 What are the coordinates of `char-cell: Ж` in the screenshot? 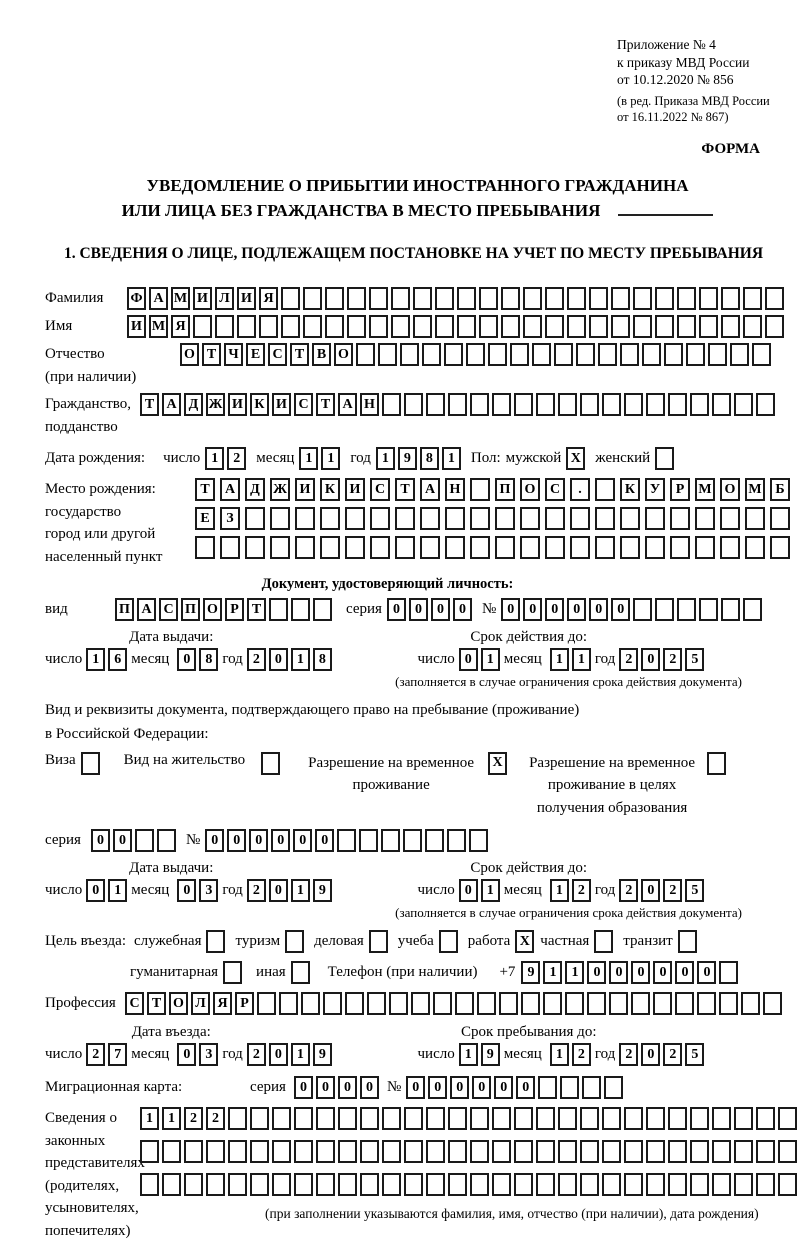 It's located at (280, 490).